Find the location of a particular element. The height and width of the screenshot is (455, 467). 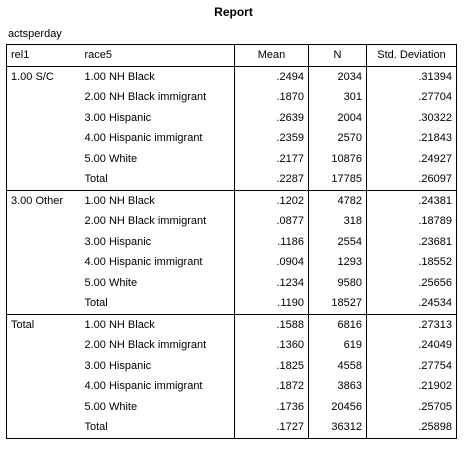

sd-cell: .21902 is located at coordinates (411, 386).